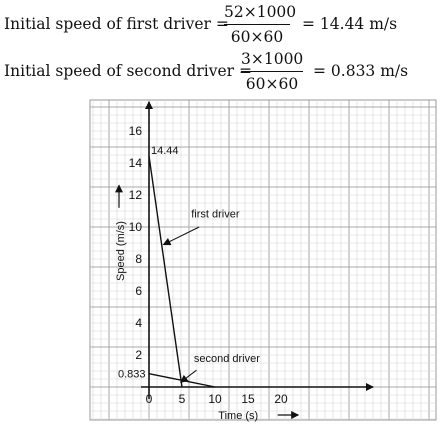 The height and width of the screenshot is (425, 441). Describe the element at coordinates (350, 24) in the screenshot. I see `equation-result: = 14.44 m/s` at that location.